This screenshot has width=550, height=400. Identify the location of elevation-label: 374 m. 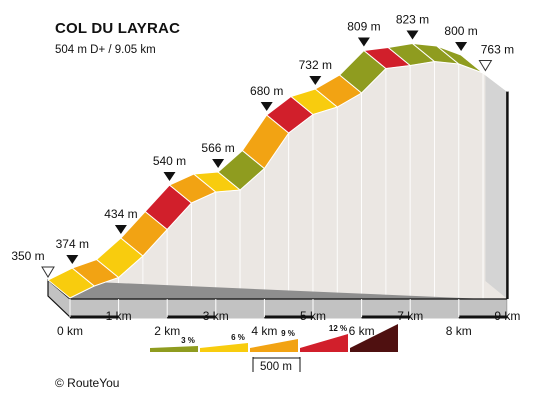
(72, 244).